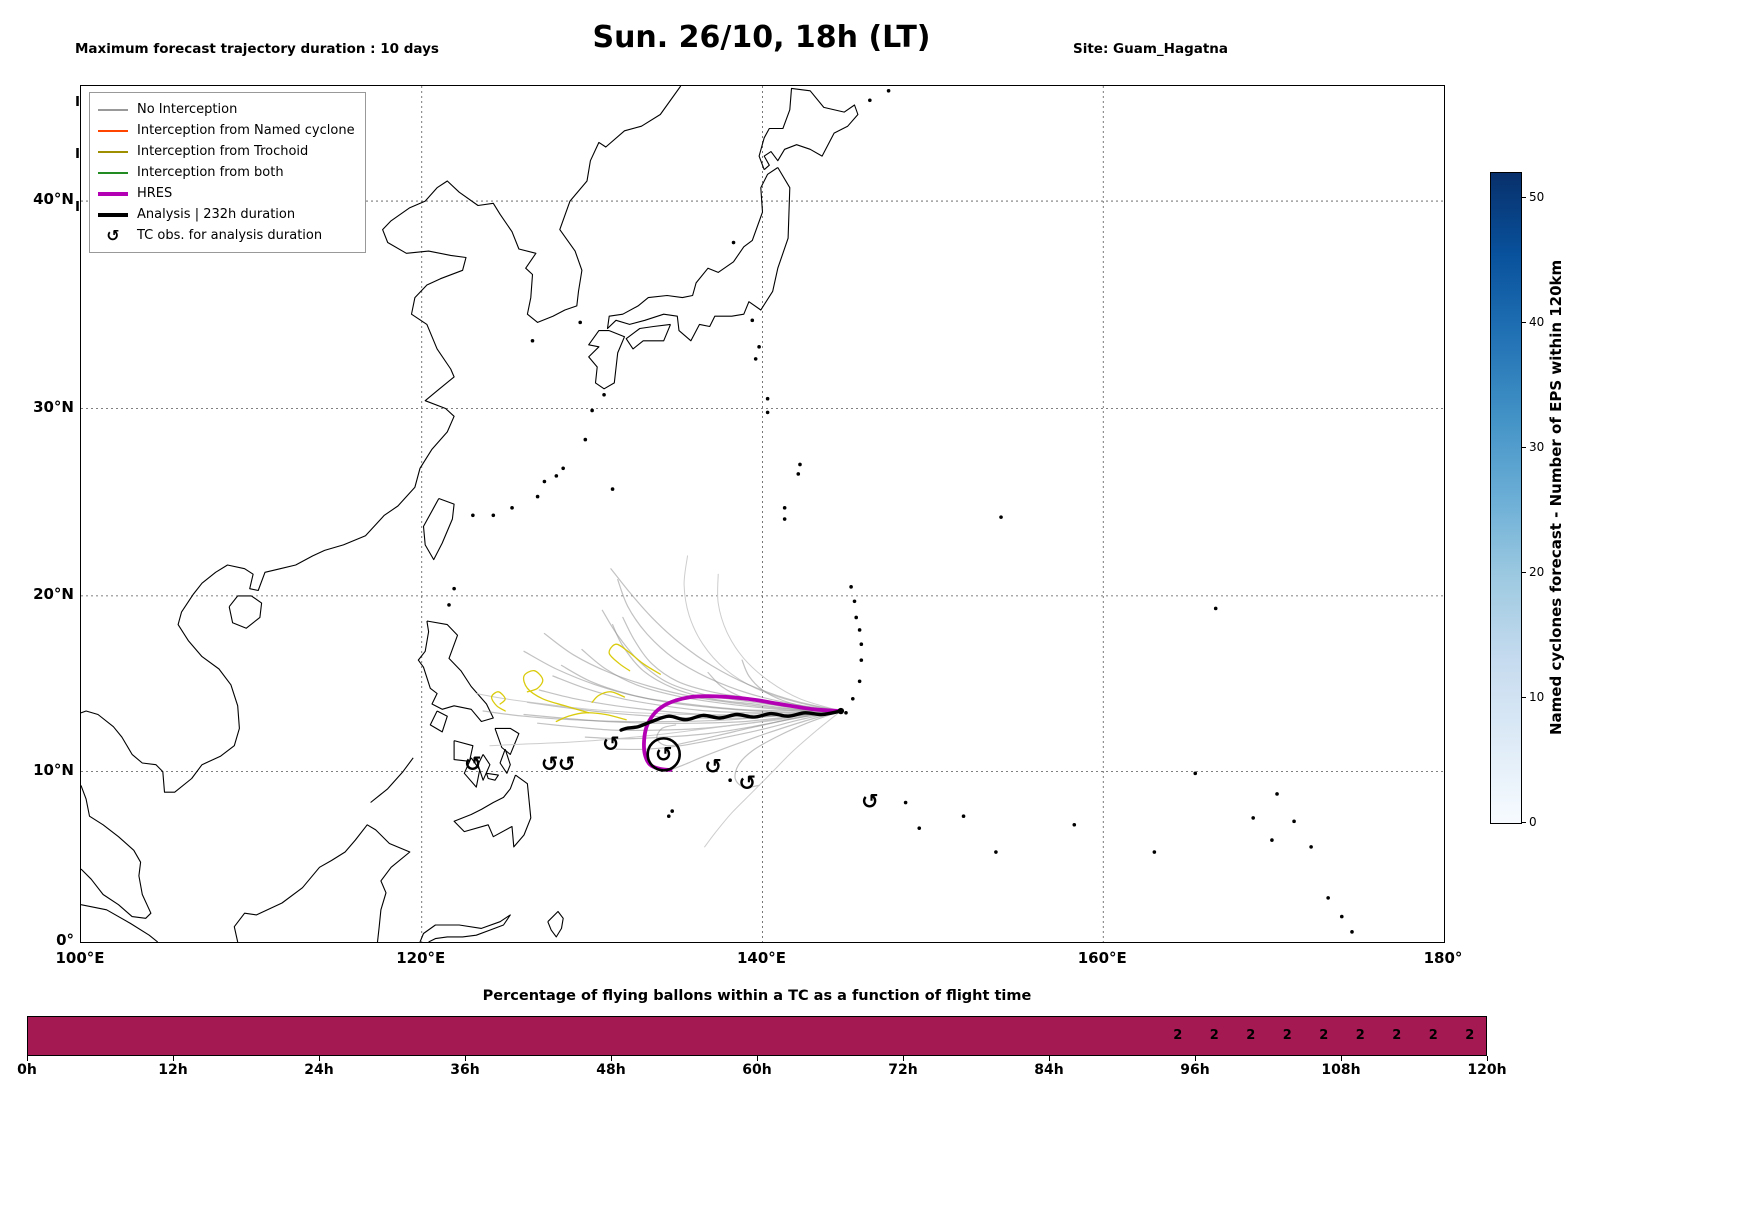 This screenshot has width=1748, height=1213. I want to click on flight-time-tick-label: 108h, so click(1341, 1070).